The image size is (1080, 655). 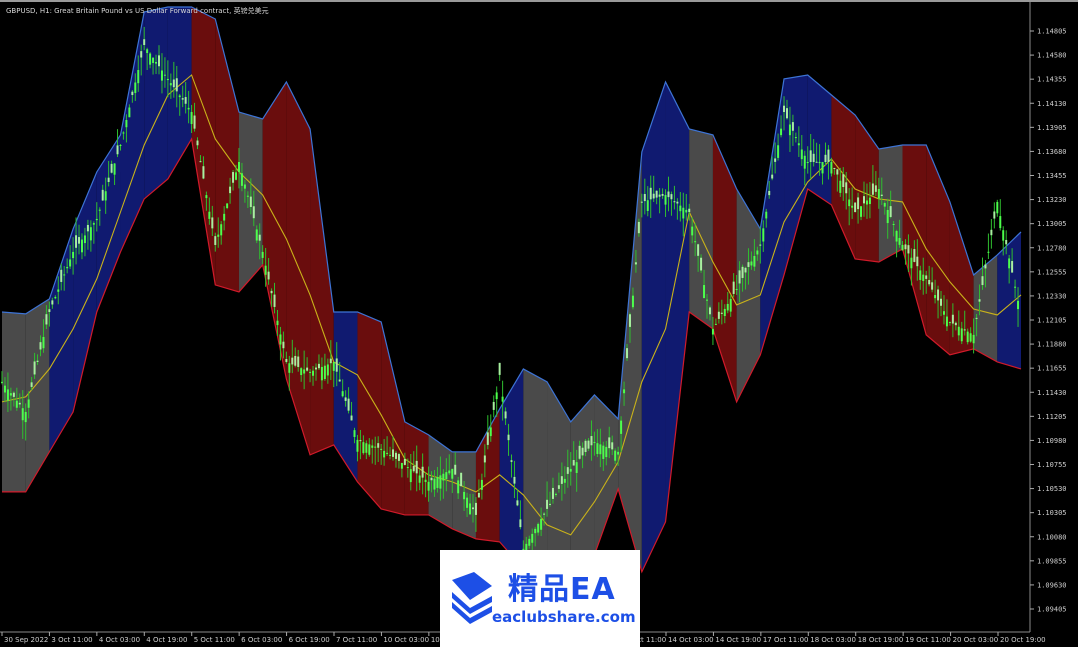 I want to click on time-tick-label: 10 Oct 03:00, so click(x=406, y=640).